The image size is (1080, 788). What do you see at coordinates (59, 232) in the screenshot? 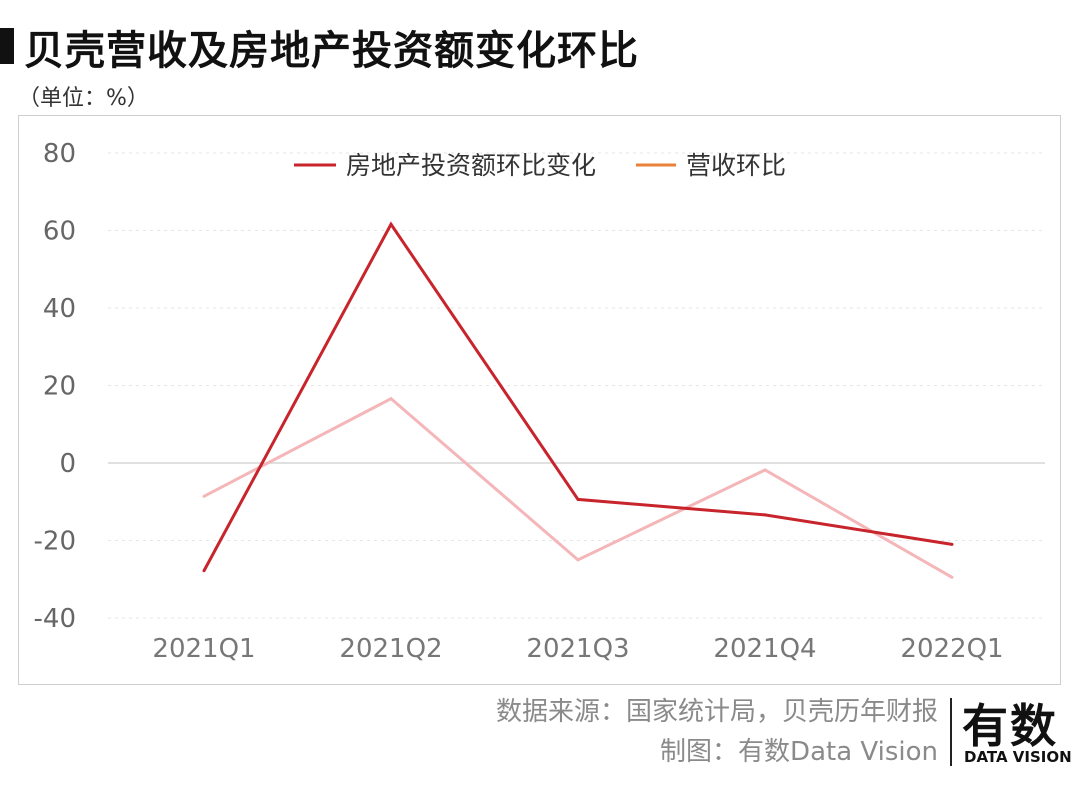
I see `y-tick-label: 60` at bounding box center [59, 232].